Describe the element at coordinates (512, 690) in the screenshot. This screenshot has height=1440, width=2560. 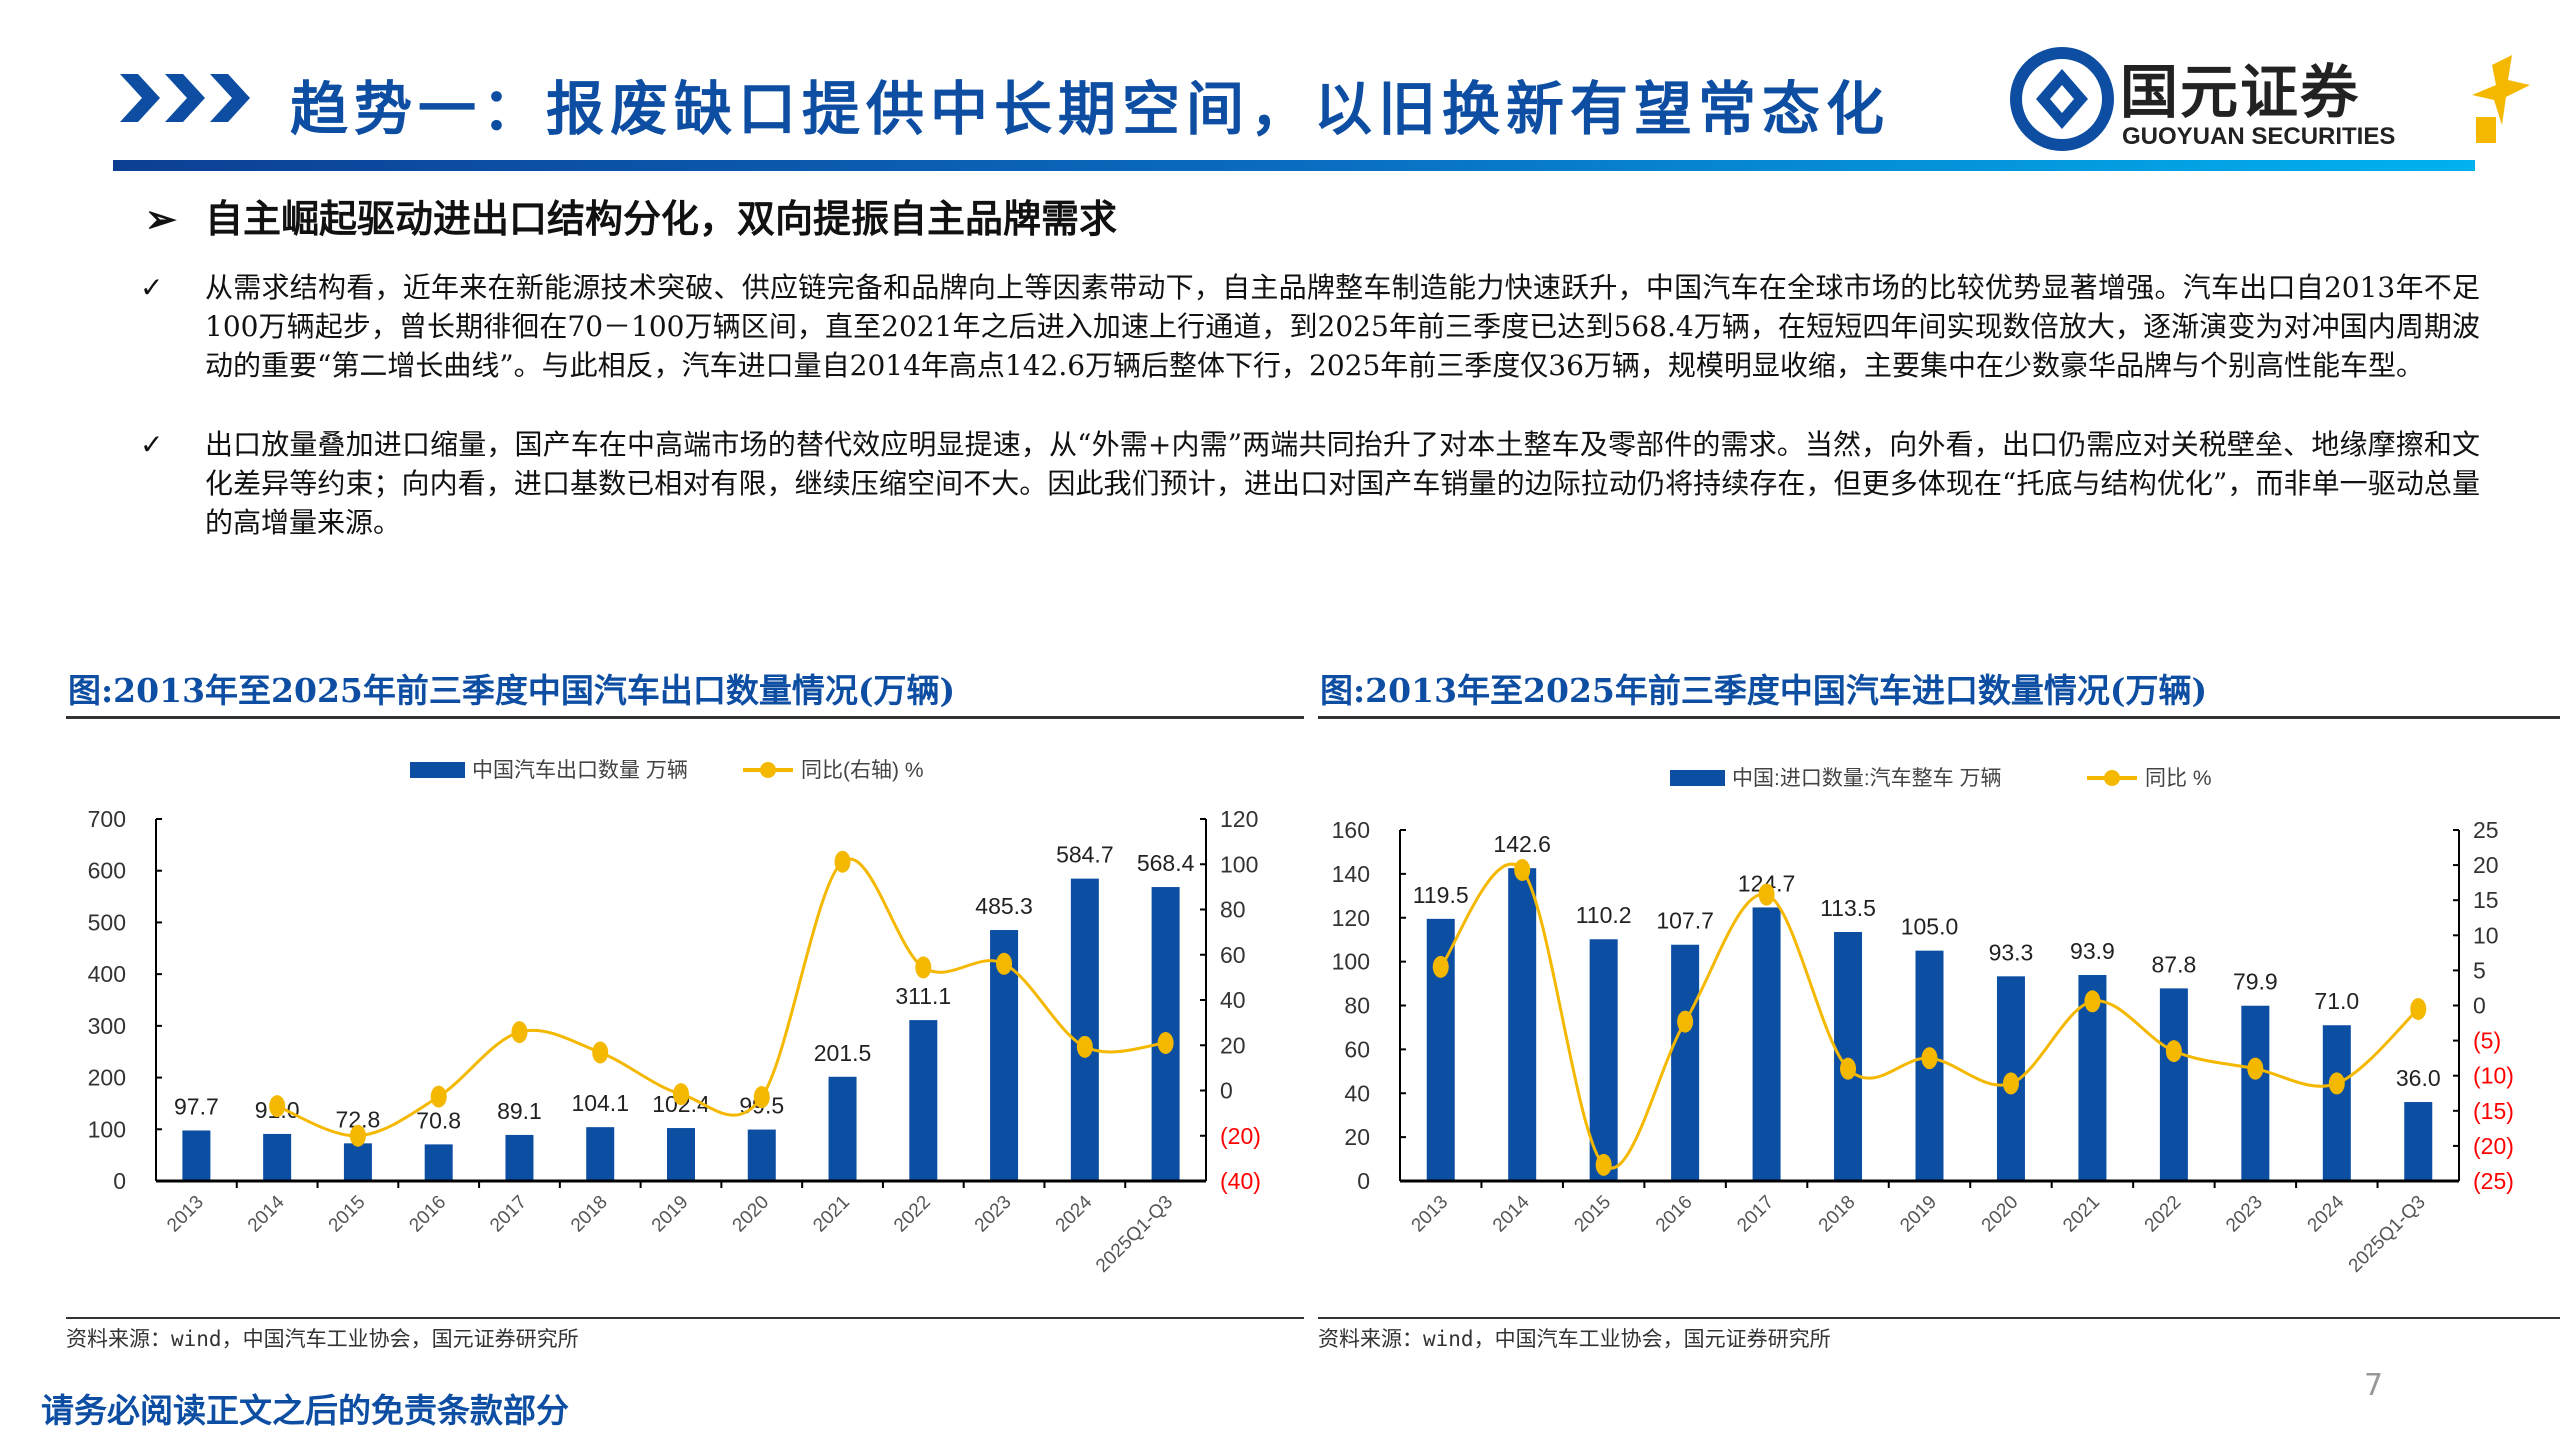
I see `export-chart-title: 图:2013年至2025年前三季度中国汽车出口数量情况(万辆)` at that location.